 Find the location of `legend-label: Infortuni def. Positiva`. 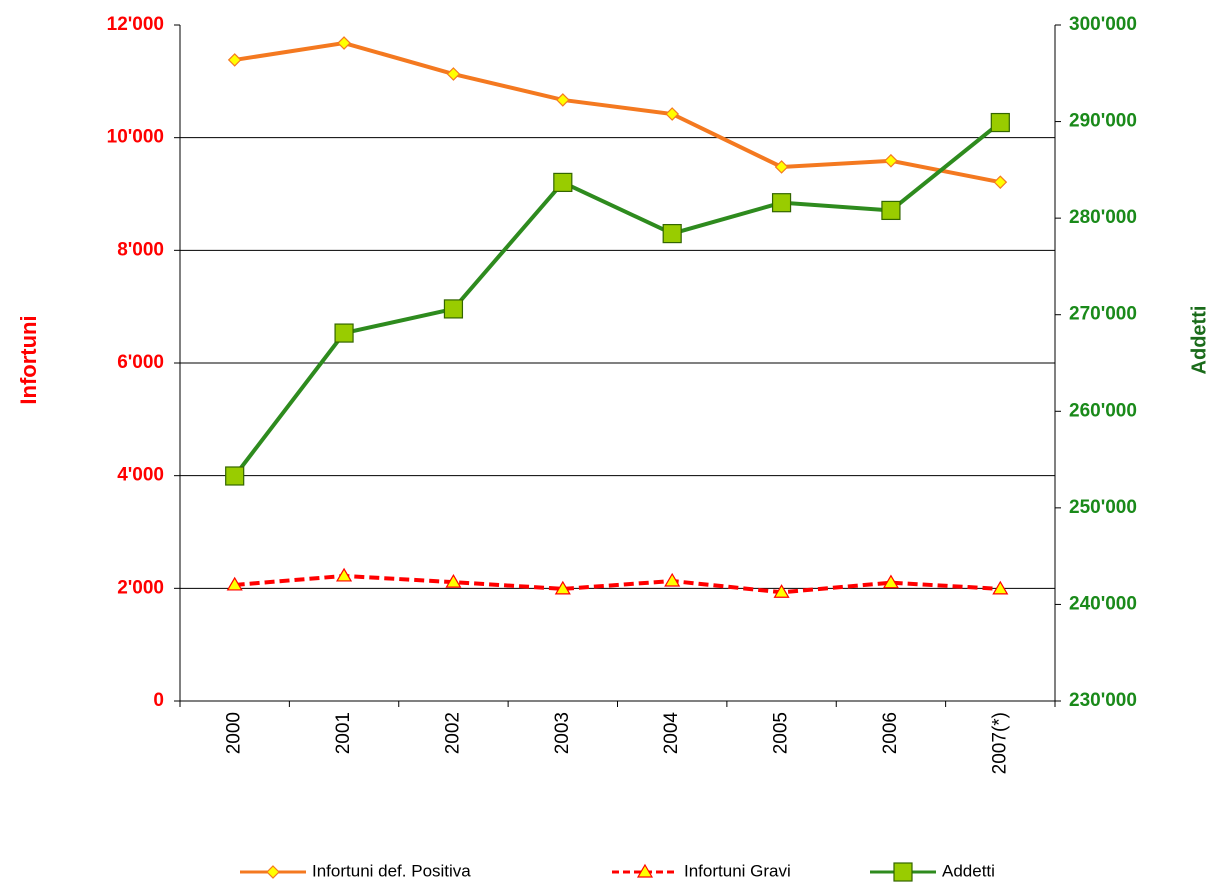

legend-label: Infortuni def. Positiva is located at coordinates (391, 870).